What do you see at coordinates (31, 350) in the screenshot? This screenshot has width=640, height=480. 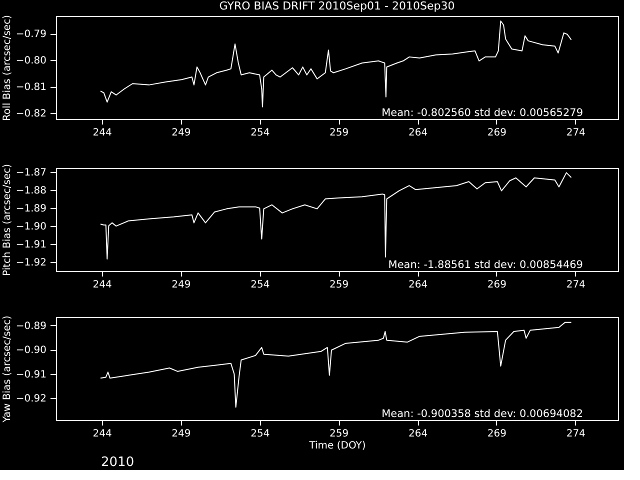 I see `y-tick-label: −0.90` at bounding box center [31, 350].